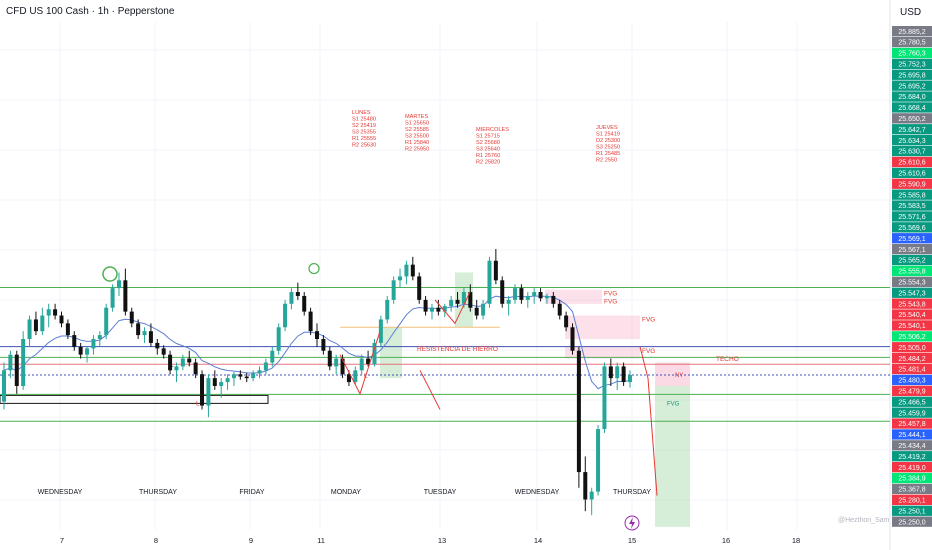  I want to click on price-tick: 25.419,2, so click(912, 456).